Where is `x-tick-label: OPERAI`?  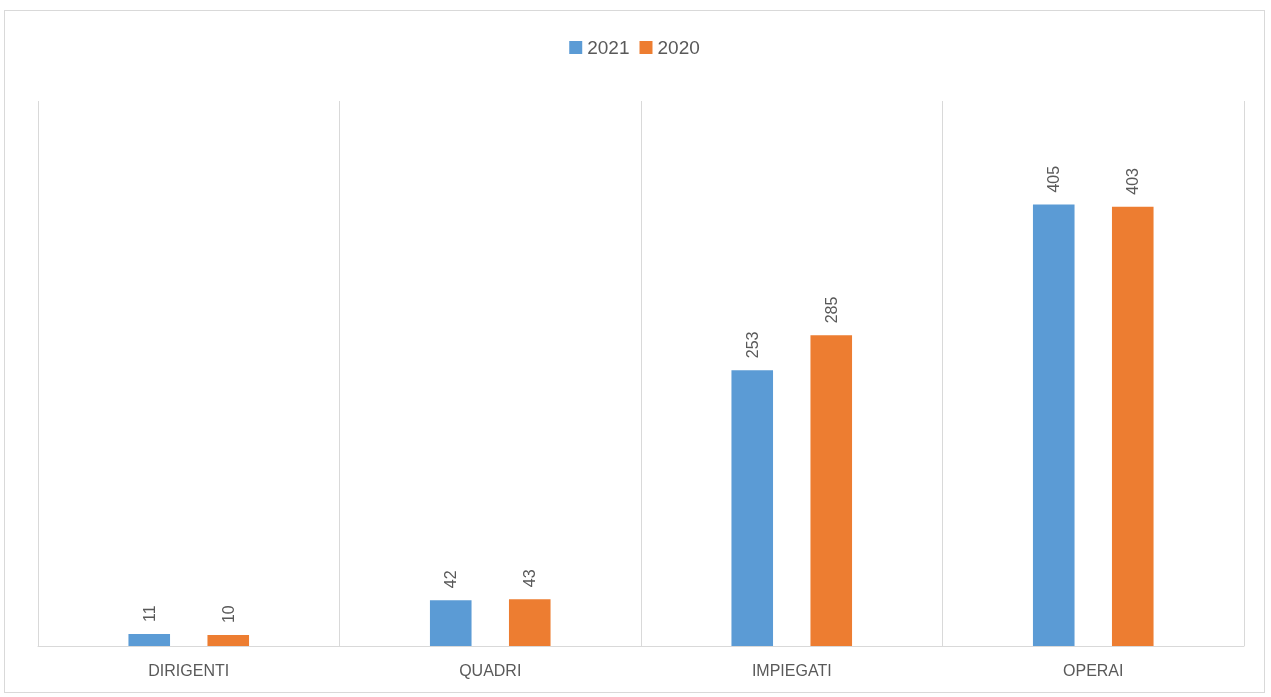
x-tick-label: OPERAI is located at coordinates (1093, 670).